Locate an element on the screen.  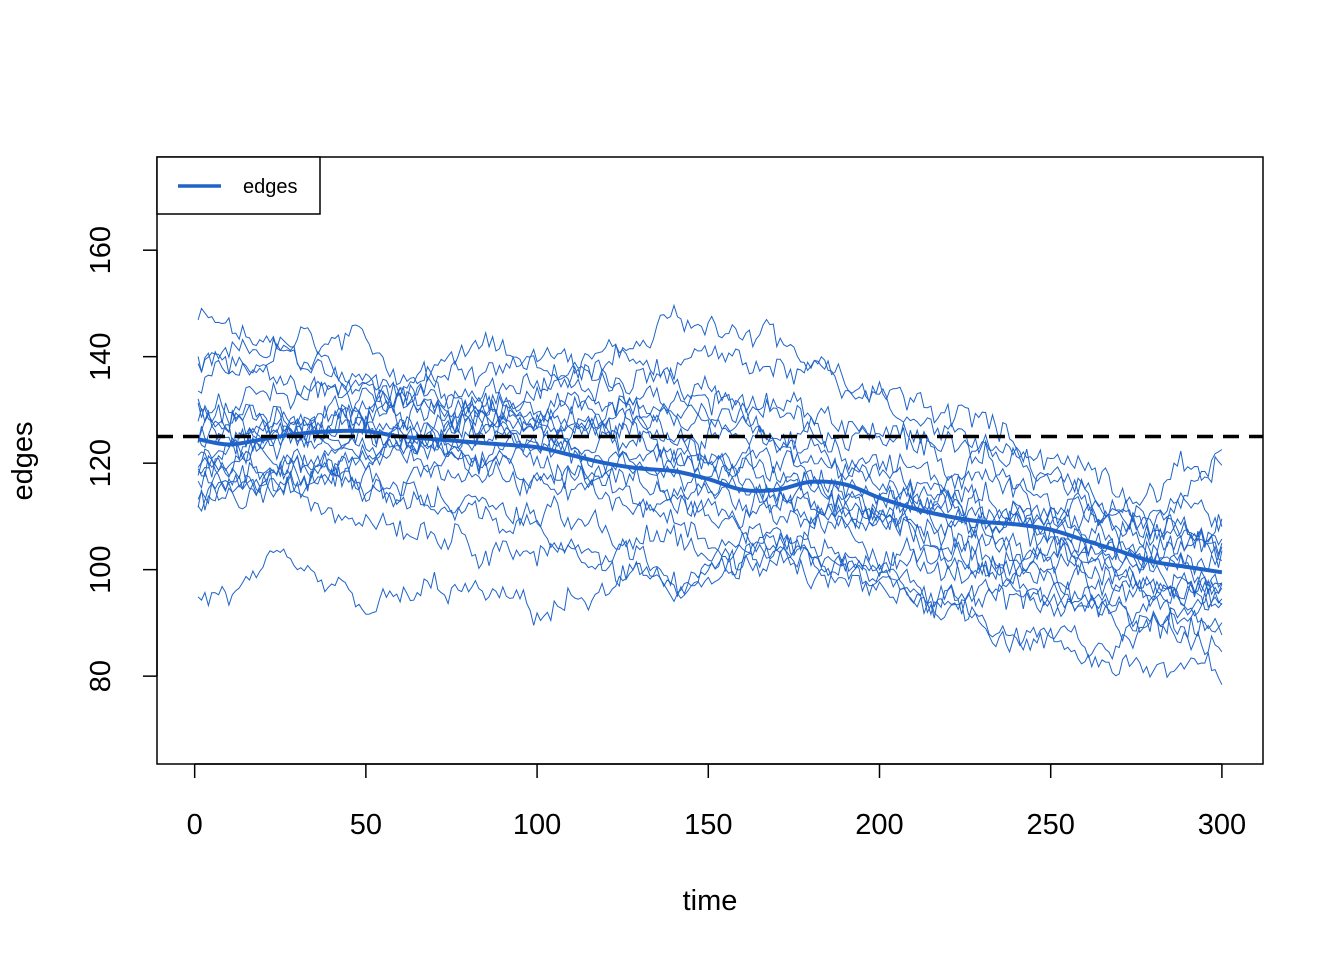
y-axis-title: edges is located at coordinates (23, 460).